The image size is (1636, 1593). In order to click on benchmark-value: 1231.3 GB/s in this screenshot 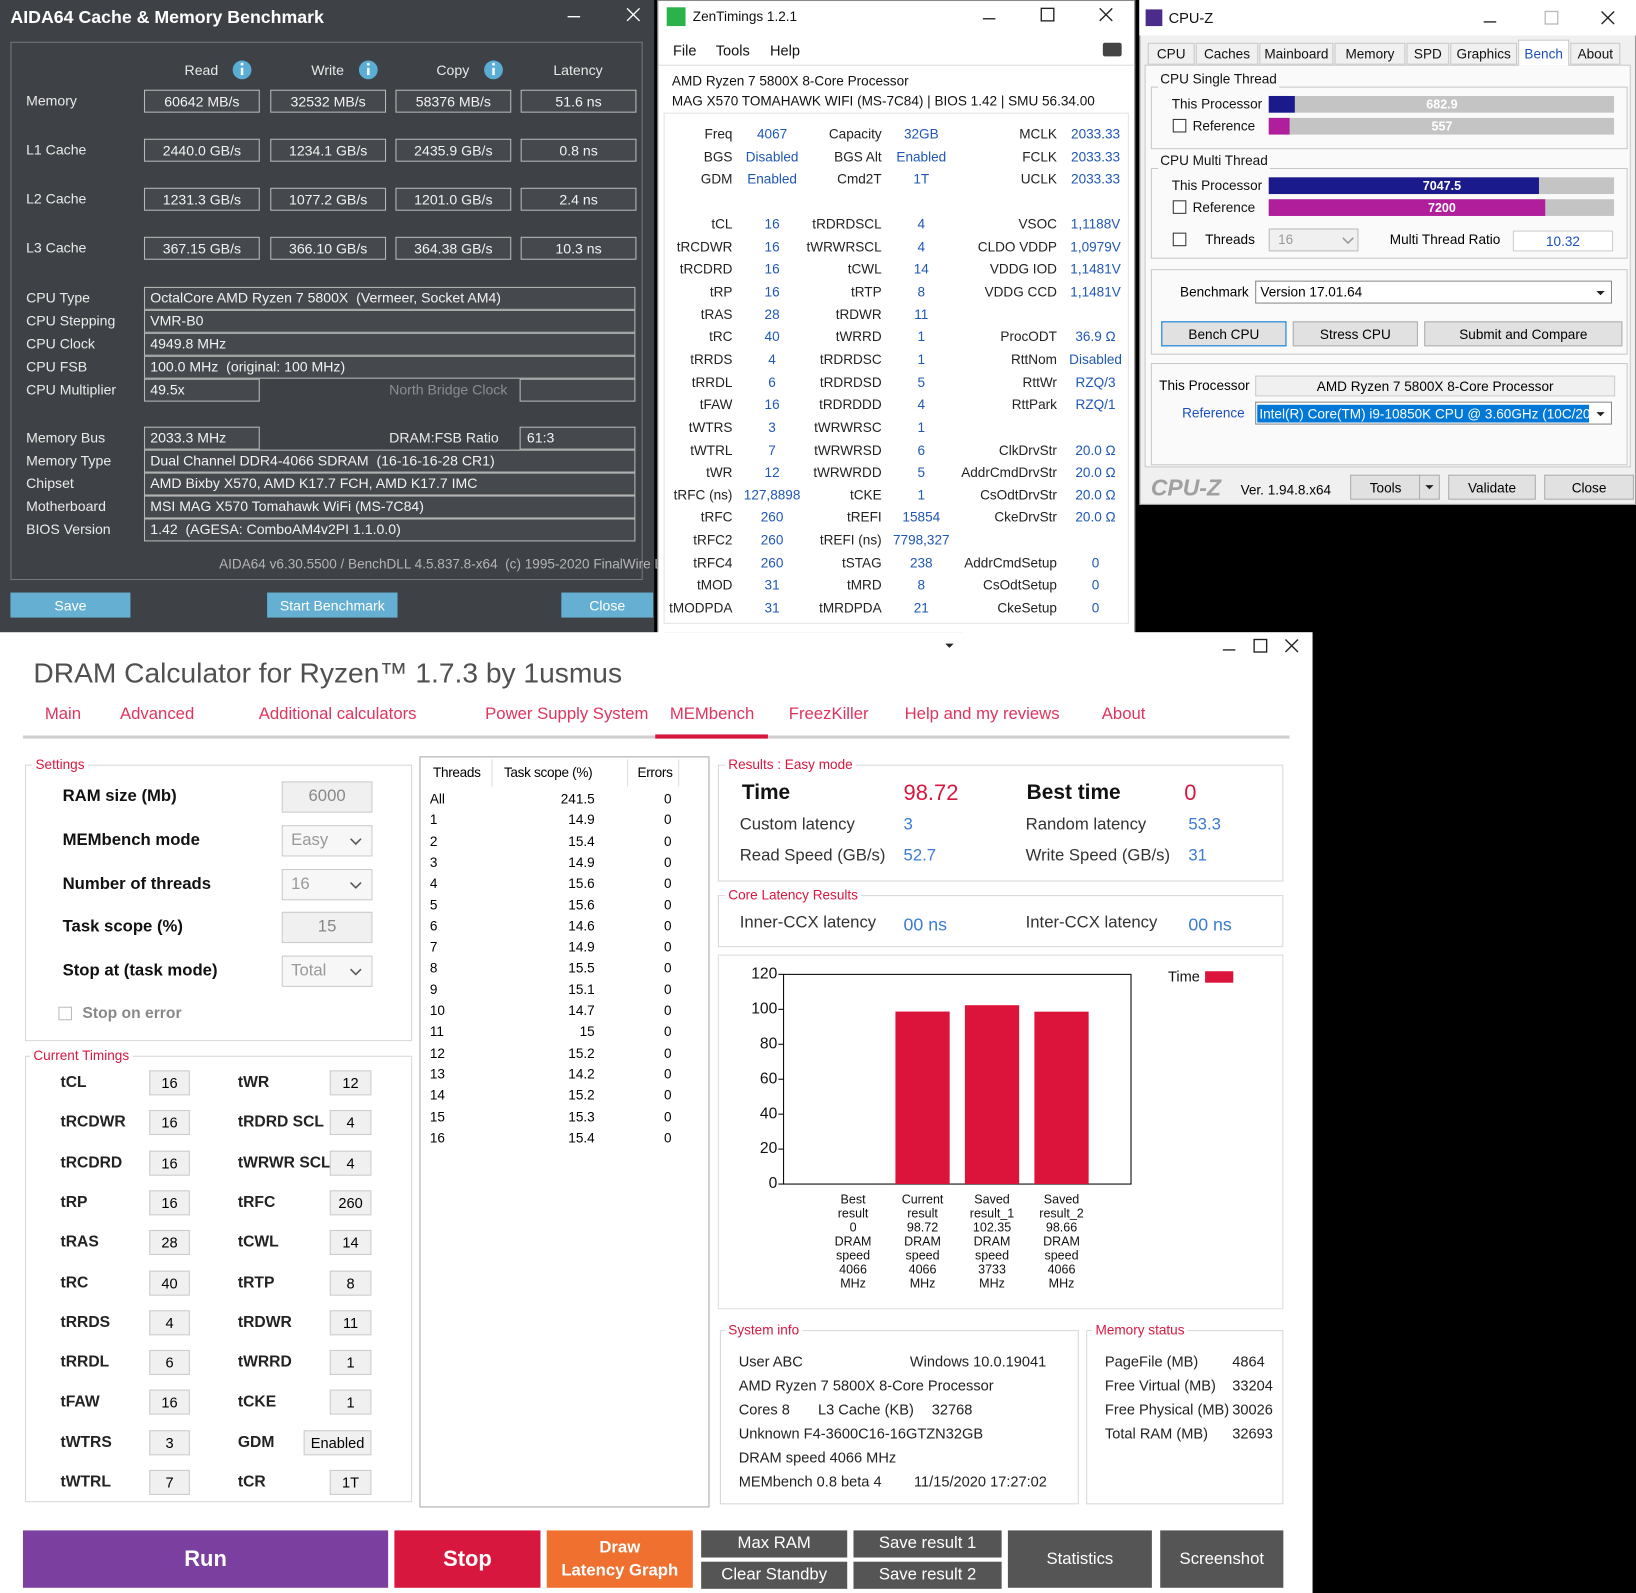, I will do `click(201, 199)`.